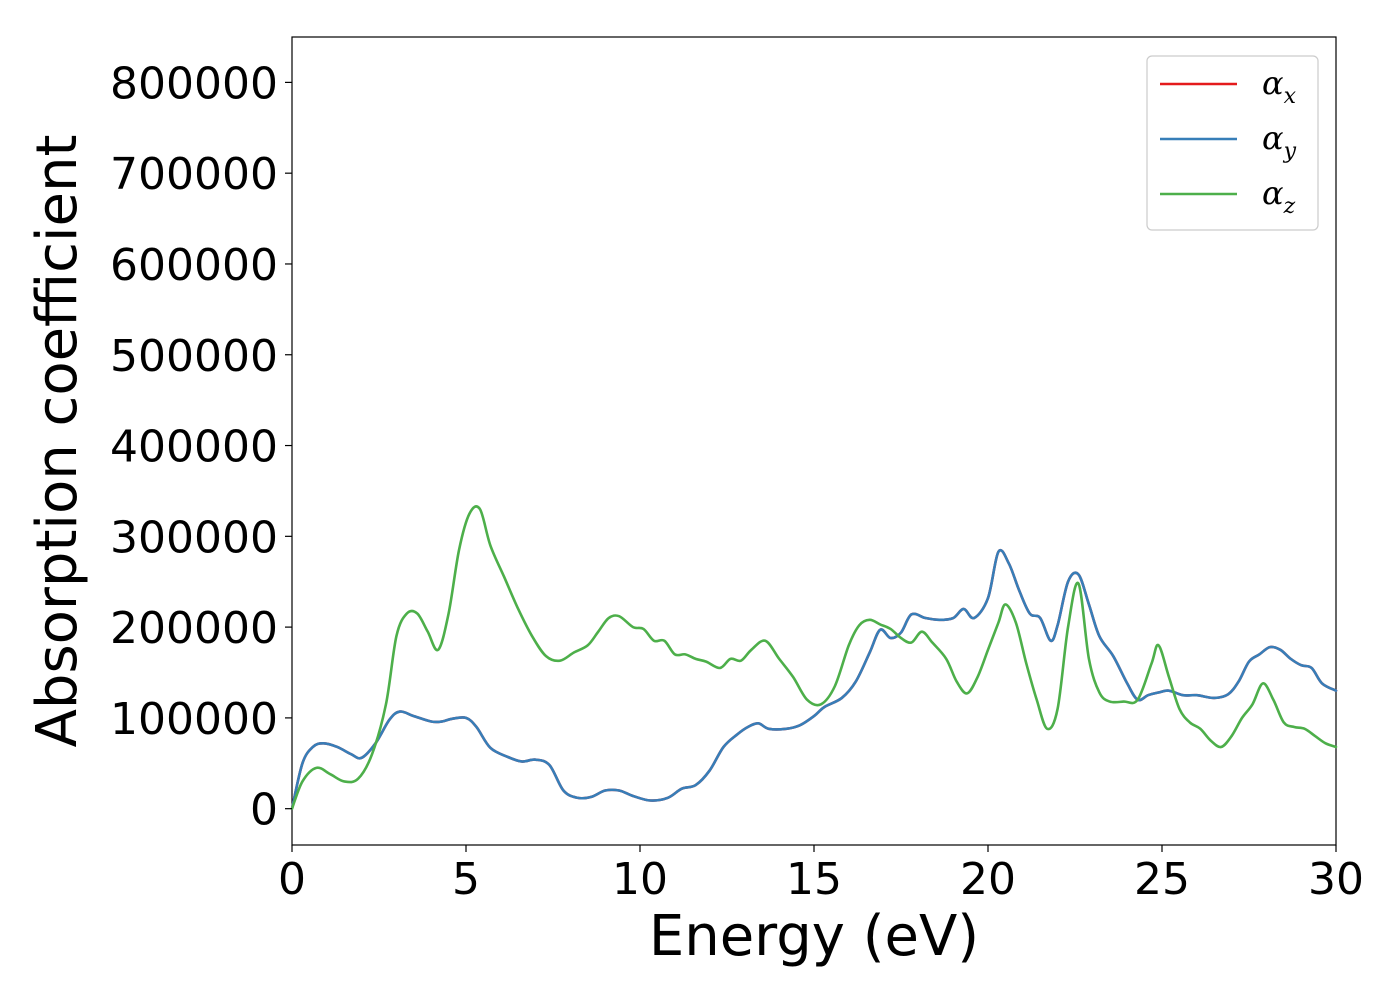 This screenshot has height=1000, width=1400. I want to click on x-tick-label: 0, so click(292, 879).